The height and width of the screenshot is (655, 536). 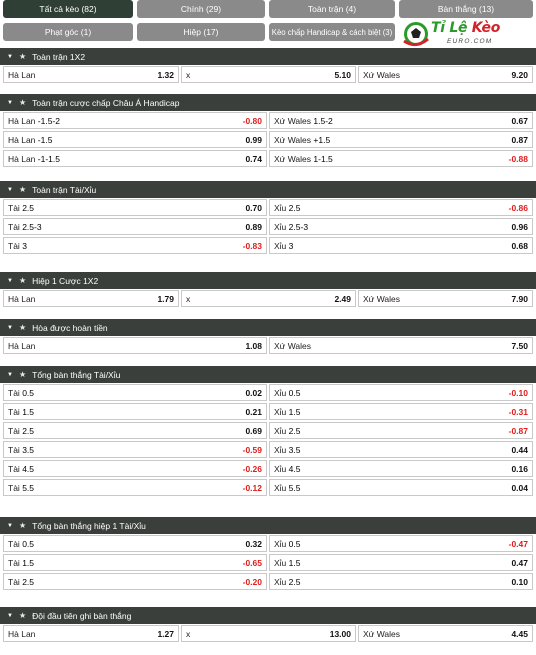 I want to click on section-header: ▼ ★ Hiệp 1 Cược 1X2, so click(x=268, y=280).